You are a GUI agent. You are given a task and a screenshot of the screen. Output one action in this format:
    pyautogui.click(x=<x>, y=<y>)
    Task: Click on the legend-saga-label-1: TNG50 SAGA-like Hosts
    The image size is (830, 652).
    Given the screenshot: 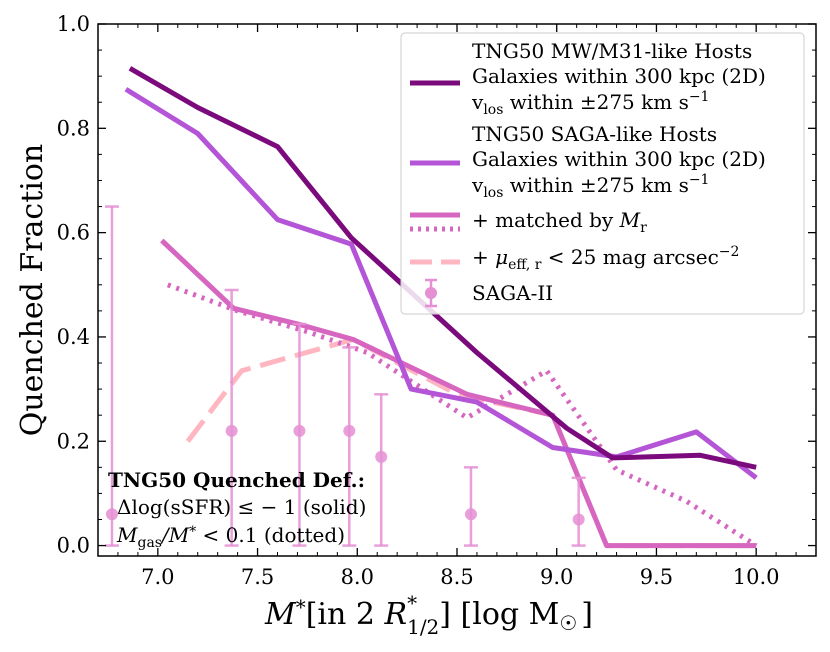 What is the action you would take?
    pyautogui.click(x=594, y=134)
    